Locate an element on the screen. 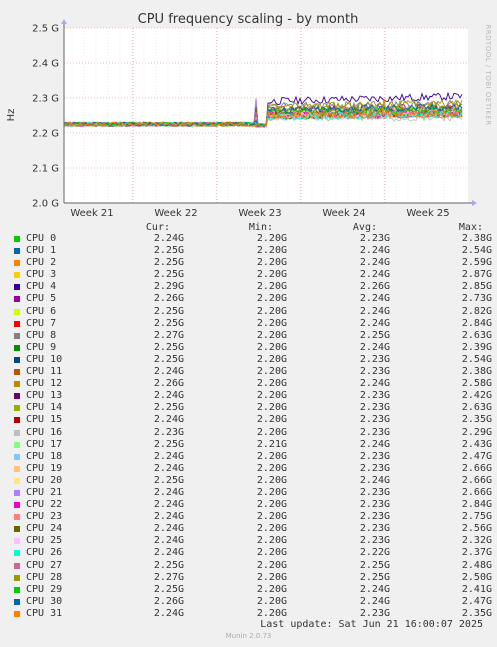 This screenshot has height=647, width=497. legend-max: 2.63G is located at coordinates (476, 335).